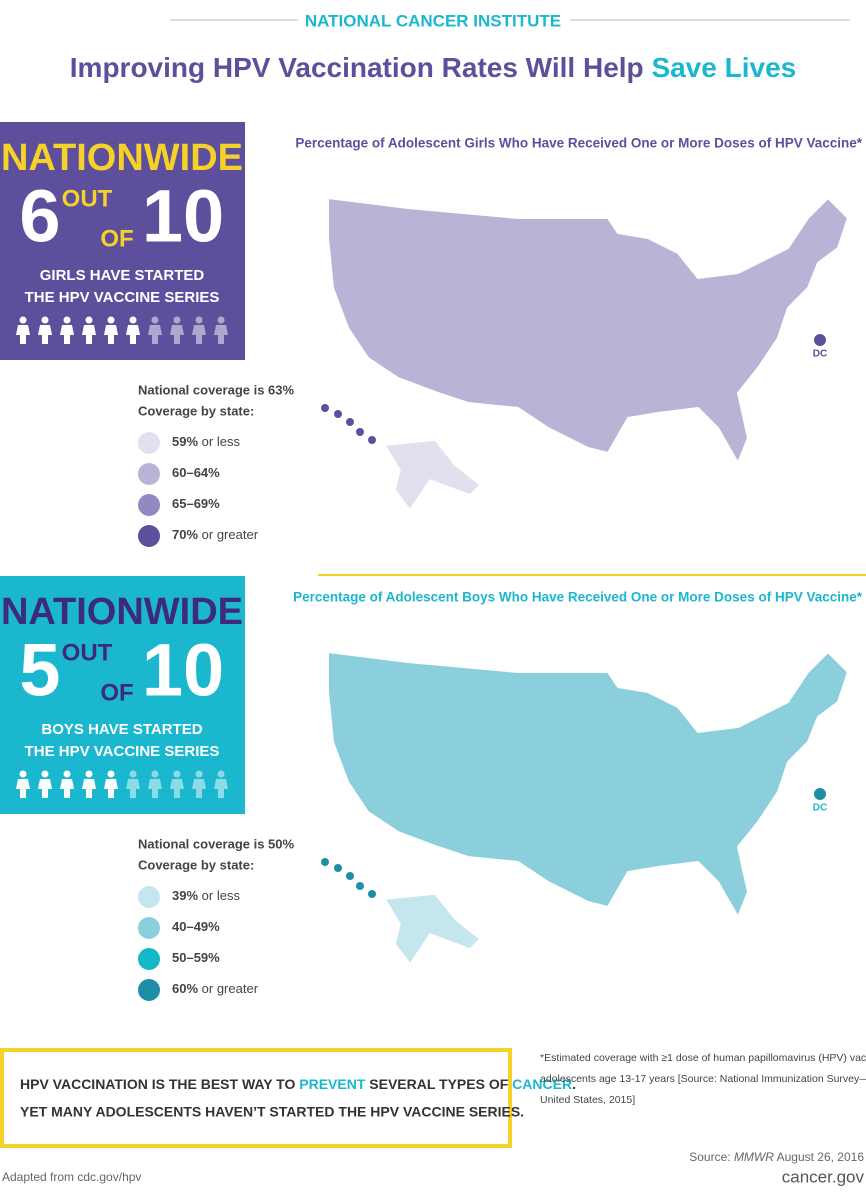 This screenshot has width=866, height=1200. What do you see at coordinates (819, 1157) in the screenshot?
I see `source-date: August 26, 2016` at bounding box center [819, 1157].